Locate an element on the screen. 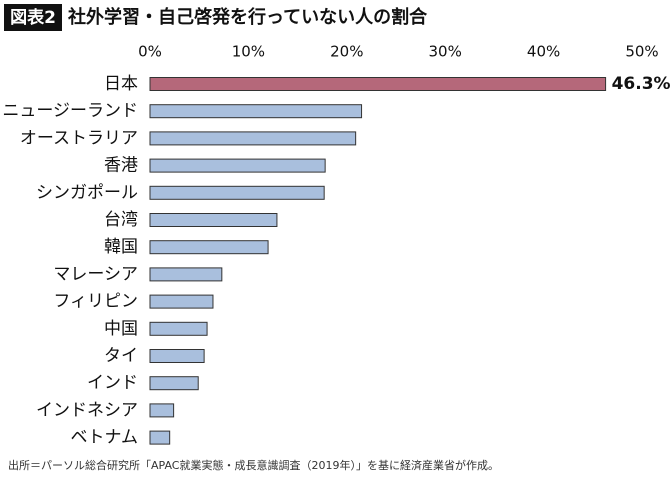 Image resolution: width=670 pixels, height=477 pixels. category-label: 中国 is located at coordinates (121, 329).